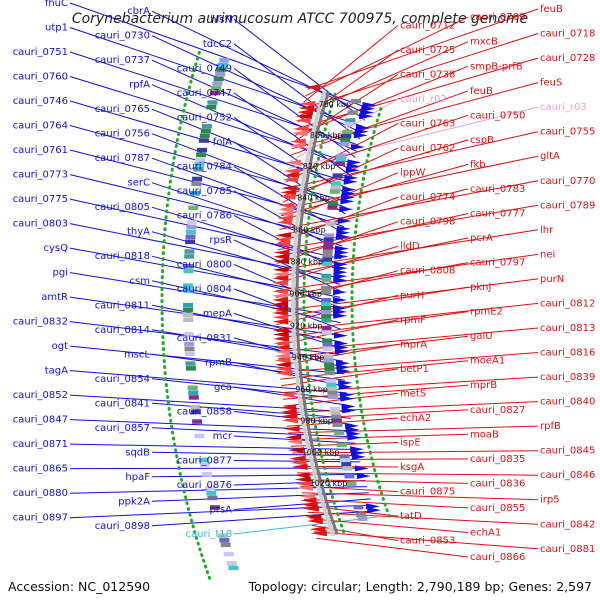  I want to click on gene-label-reverse: feuB, so click(481, 91).